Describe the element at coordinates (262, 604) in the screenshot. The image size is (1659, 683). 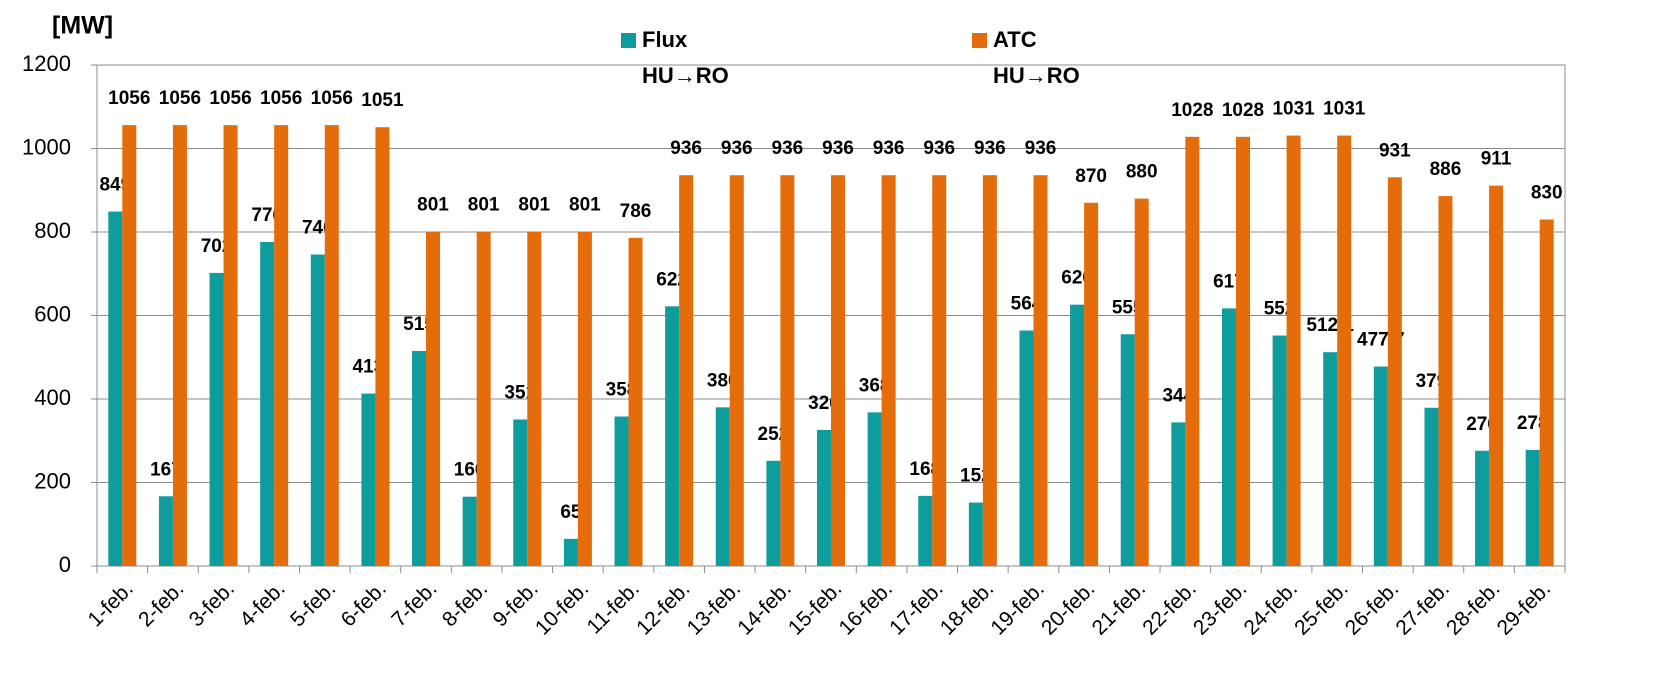
I see `x-tick-label: 4-feb.` at that location.